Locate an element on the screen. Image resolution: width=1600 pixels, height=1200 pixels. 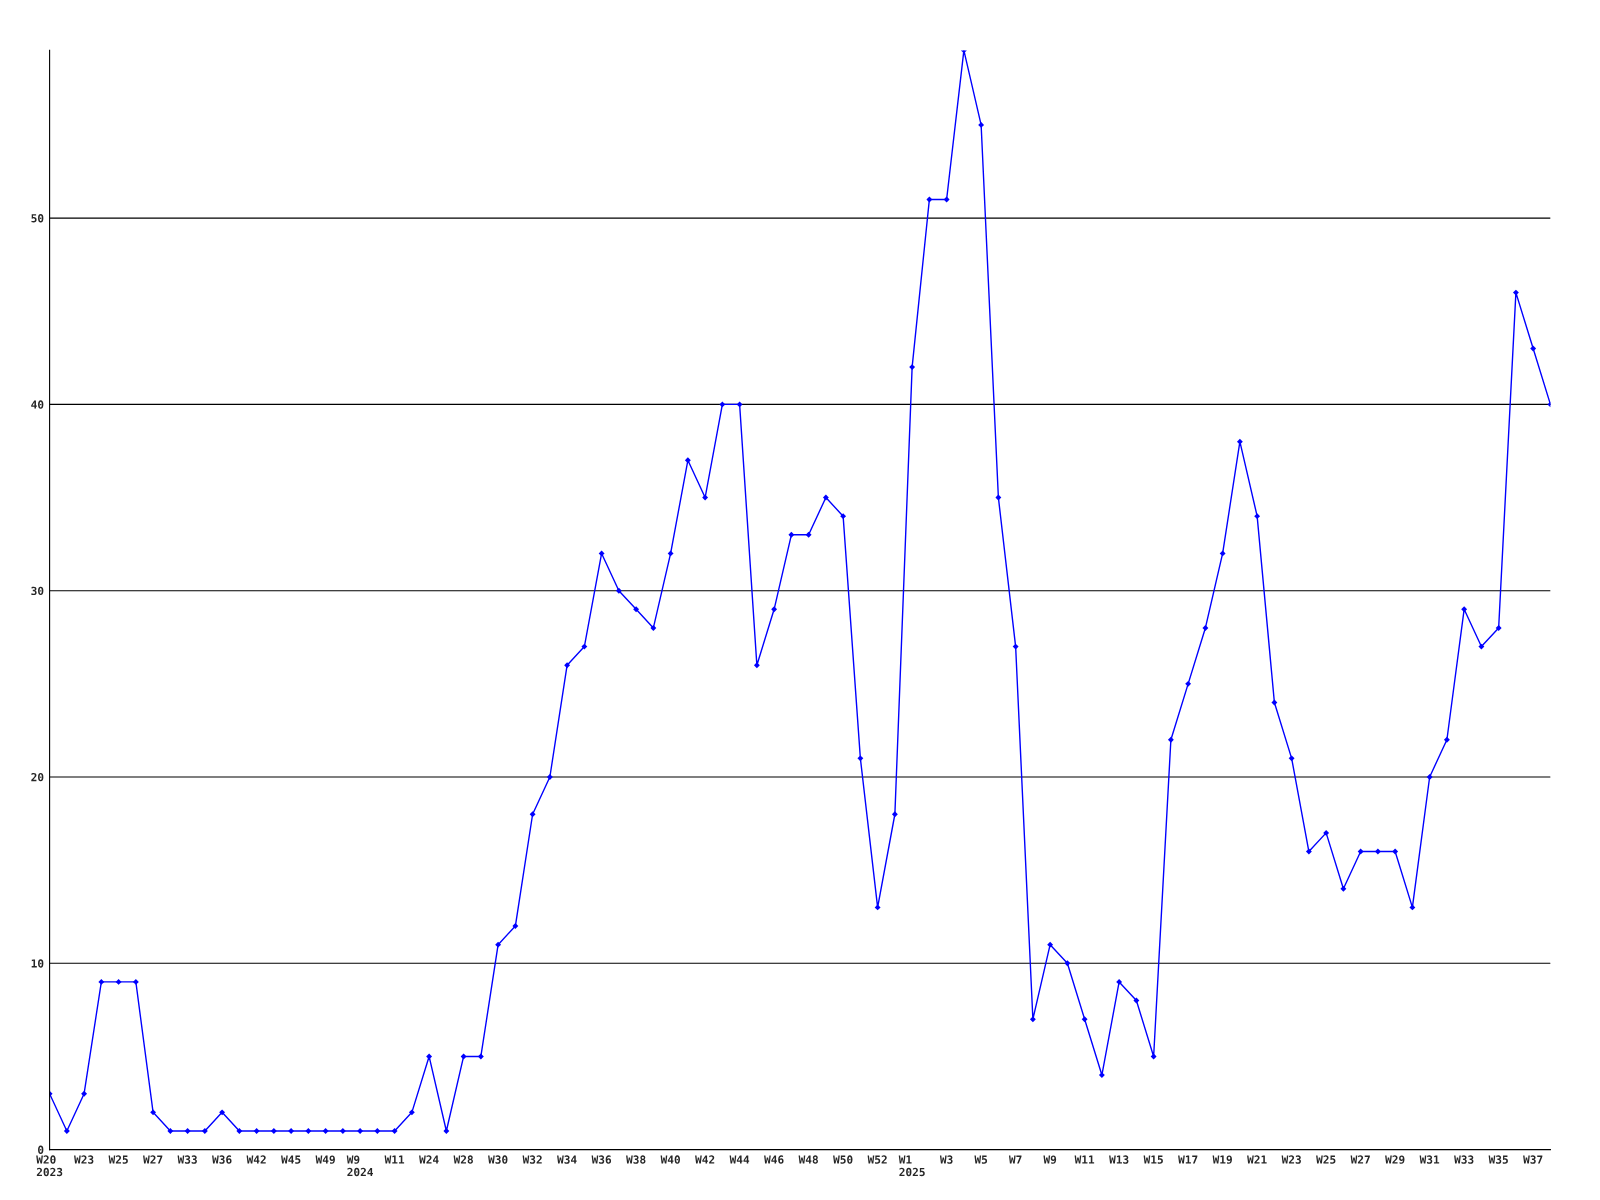
x-tick-label: W13 is located at coordinates (1119, 1159).